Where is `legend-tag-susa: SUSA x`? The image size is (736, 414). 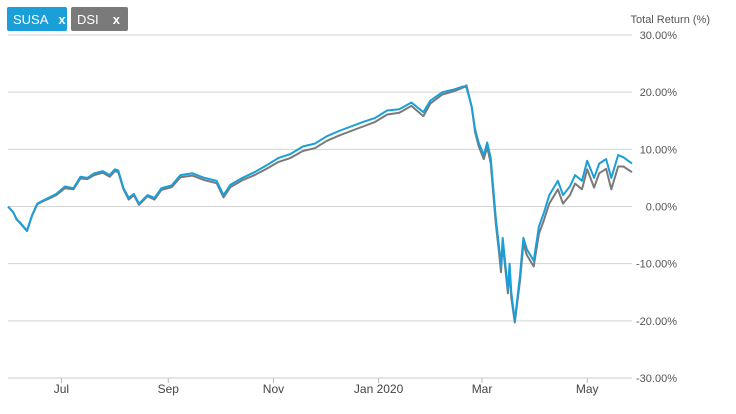
legend-tag-susa: SUSA x is located at coordinates (37, 19).